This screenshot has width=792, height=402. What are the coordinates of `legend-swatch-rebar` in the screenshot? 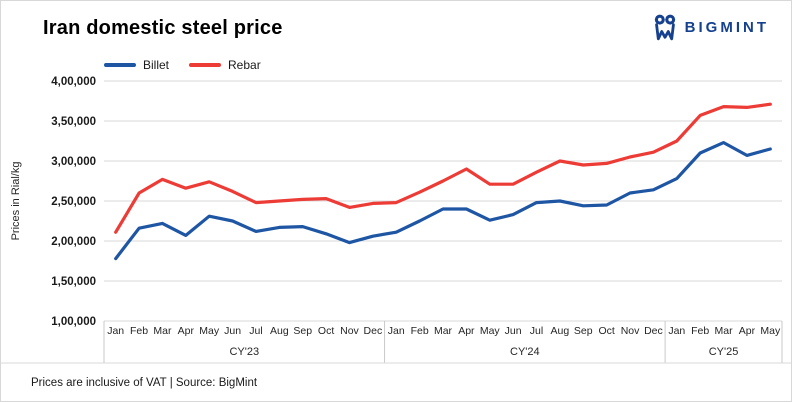 It's located at (205, 65).